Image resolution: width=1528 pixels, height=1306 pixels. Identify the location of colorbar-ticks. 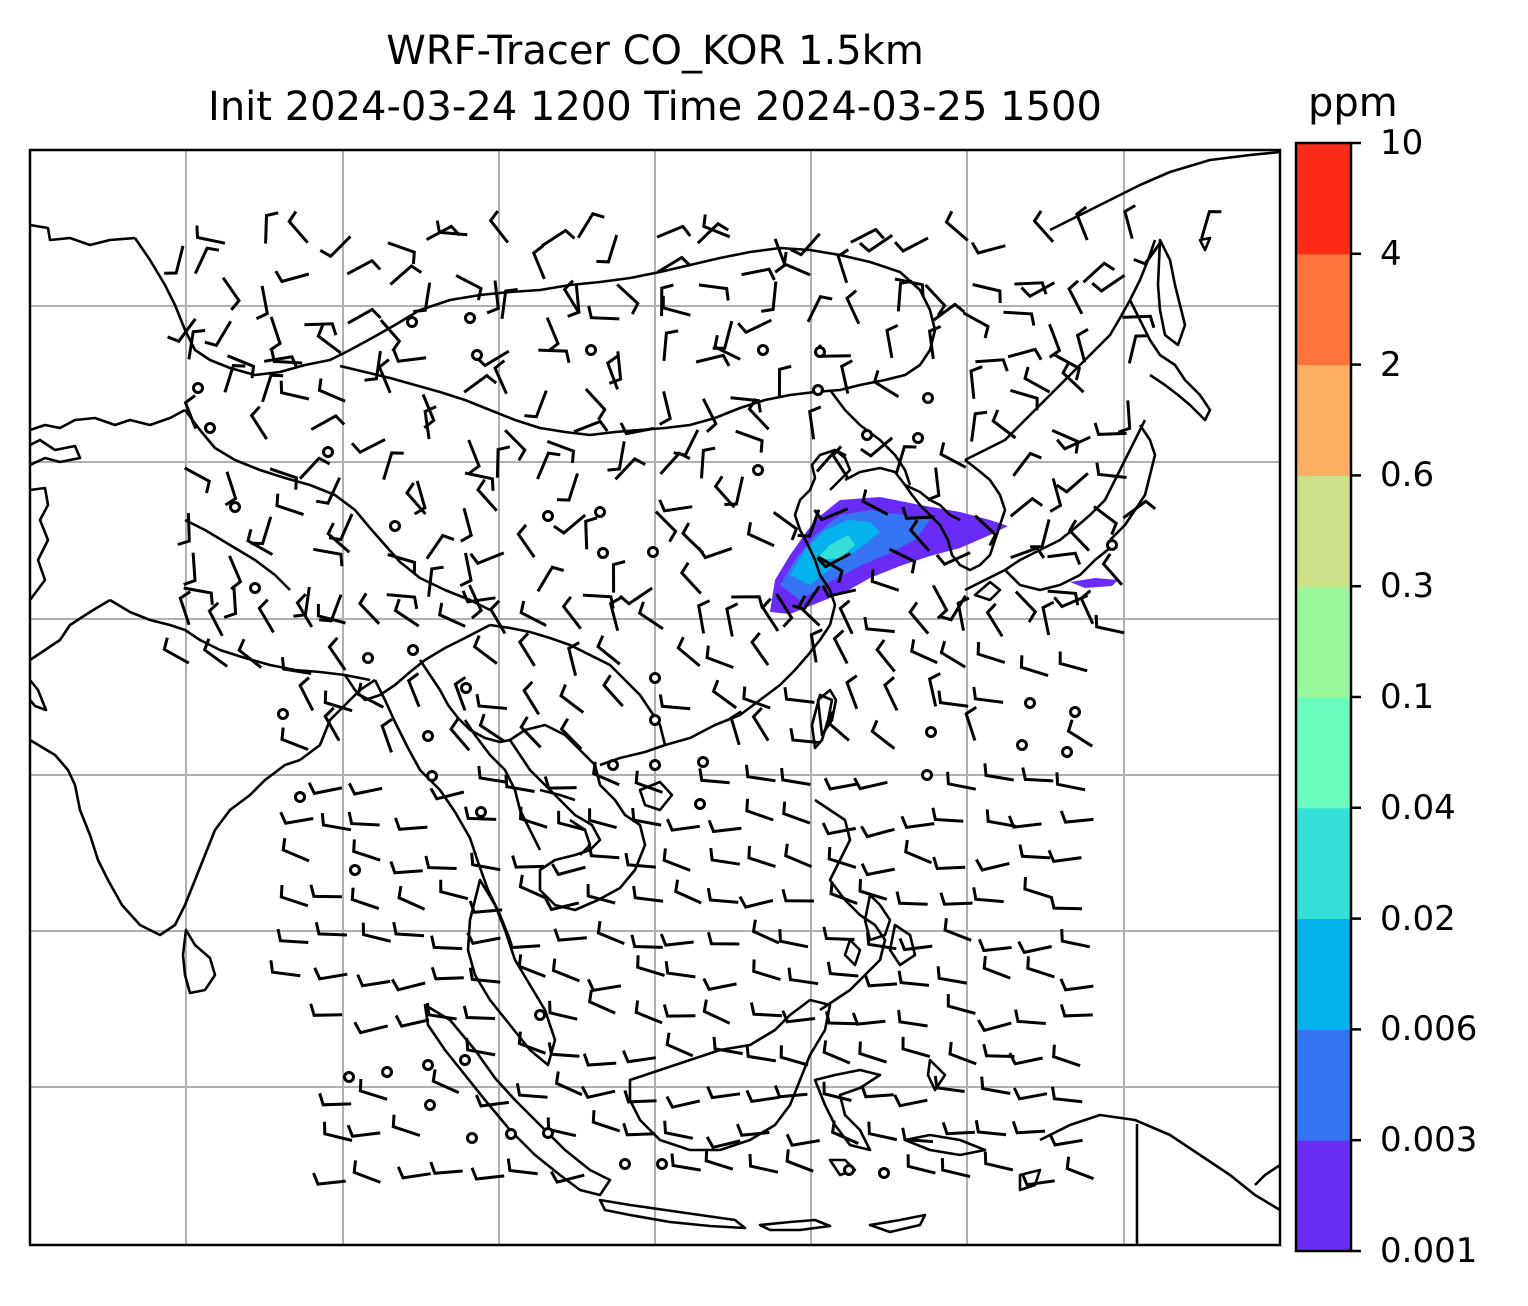
(1356, 697).